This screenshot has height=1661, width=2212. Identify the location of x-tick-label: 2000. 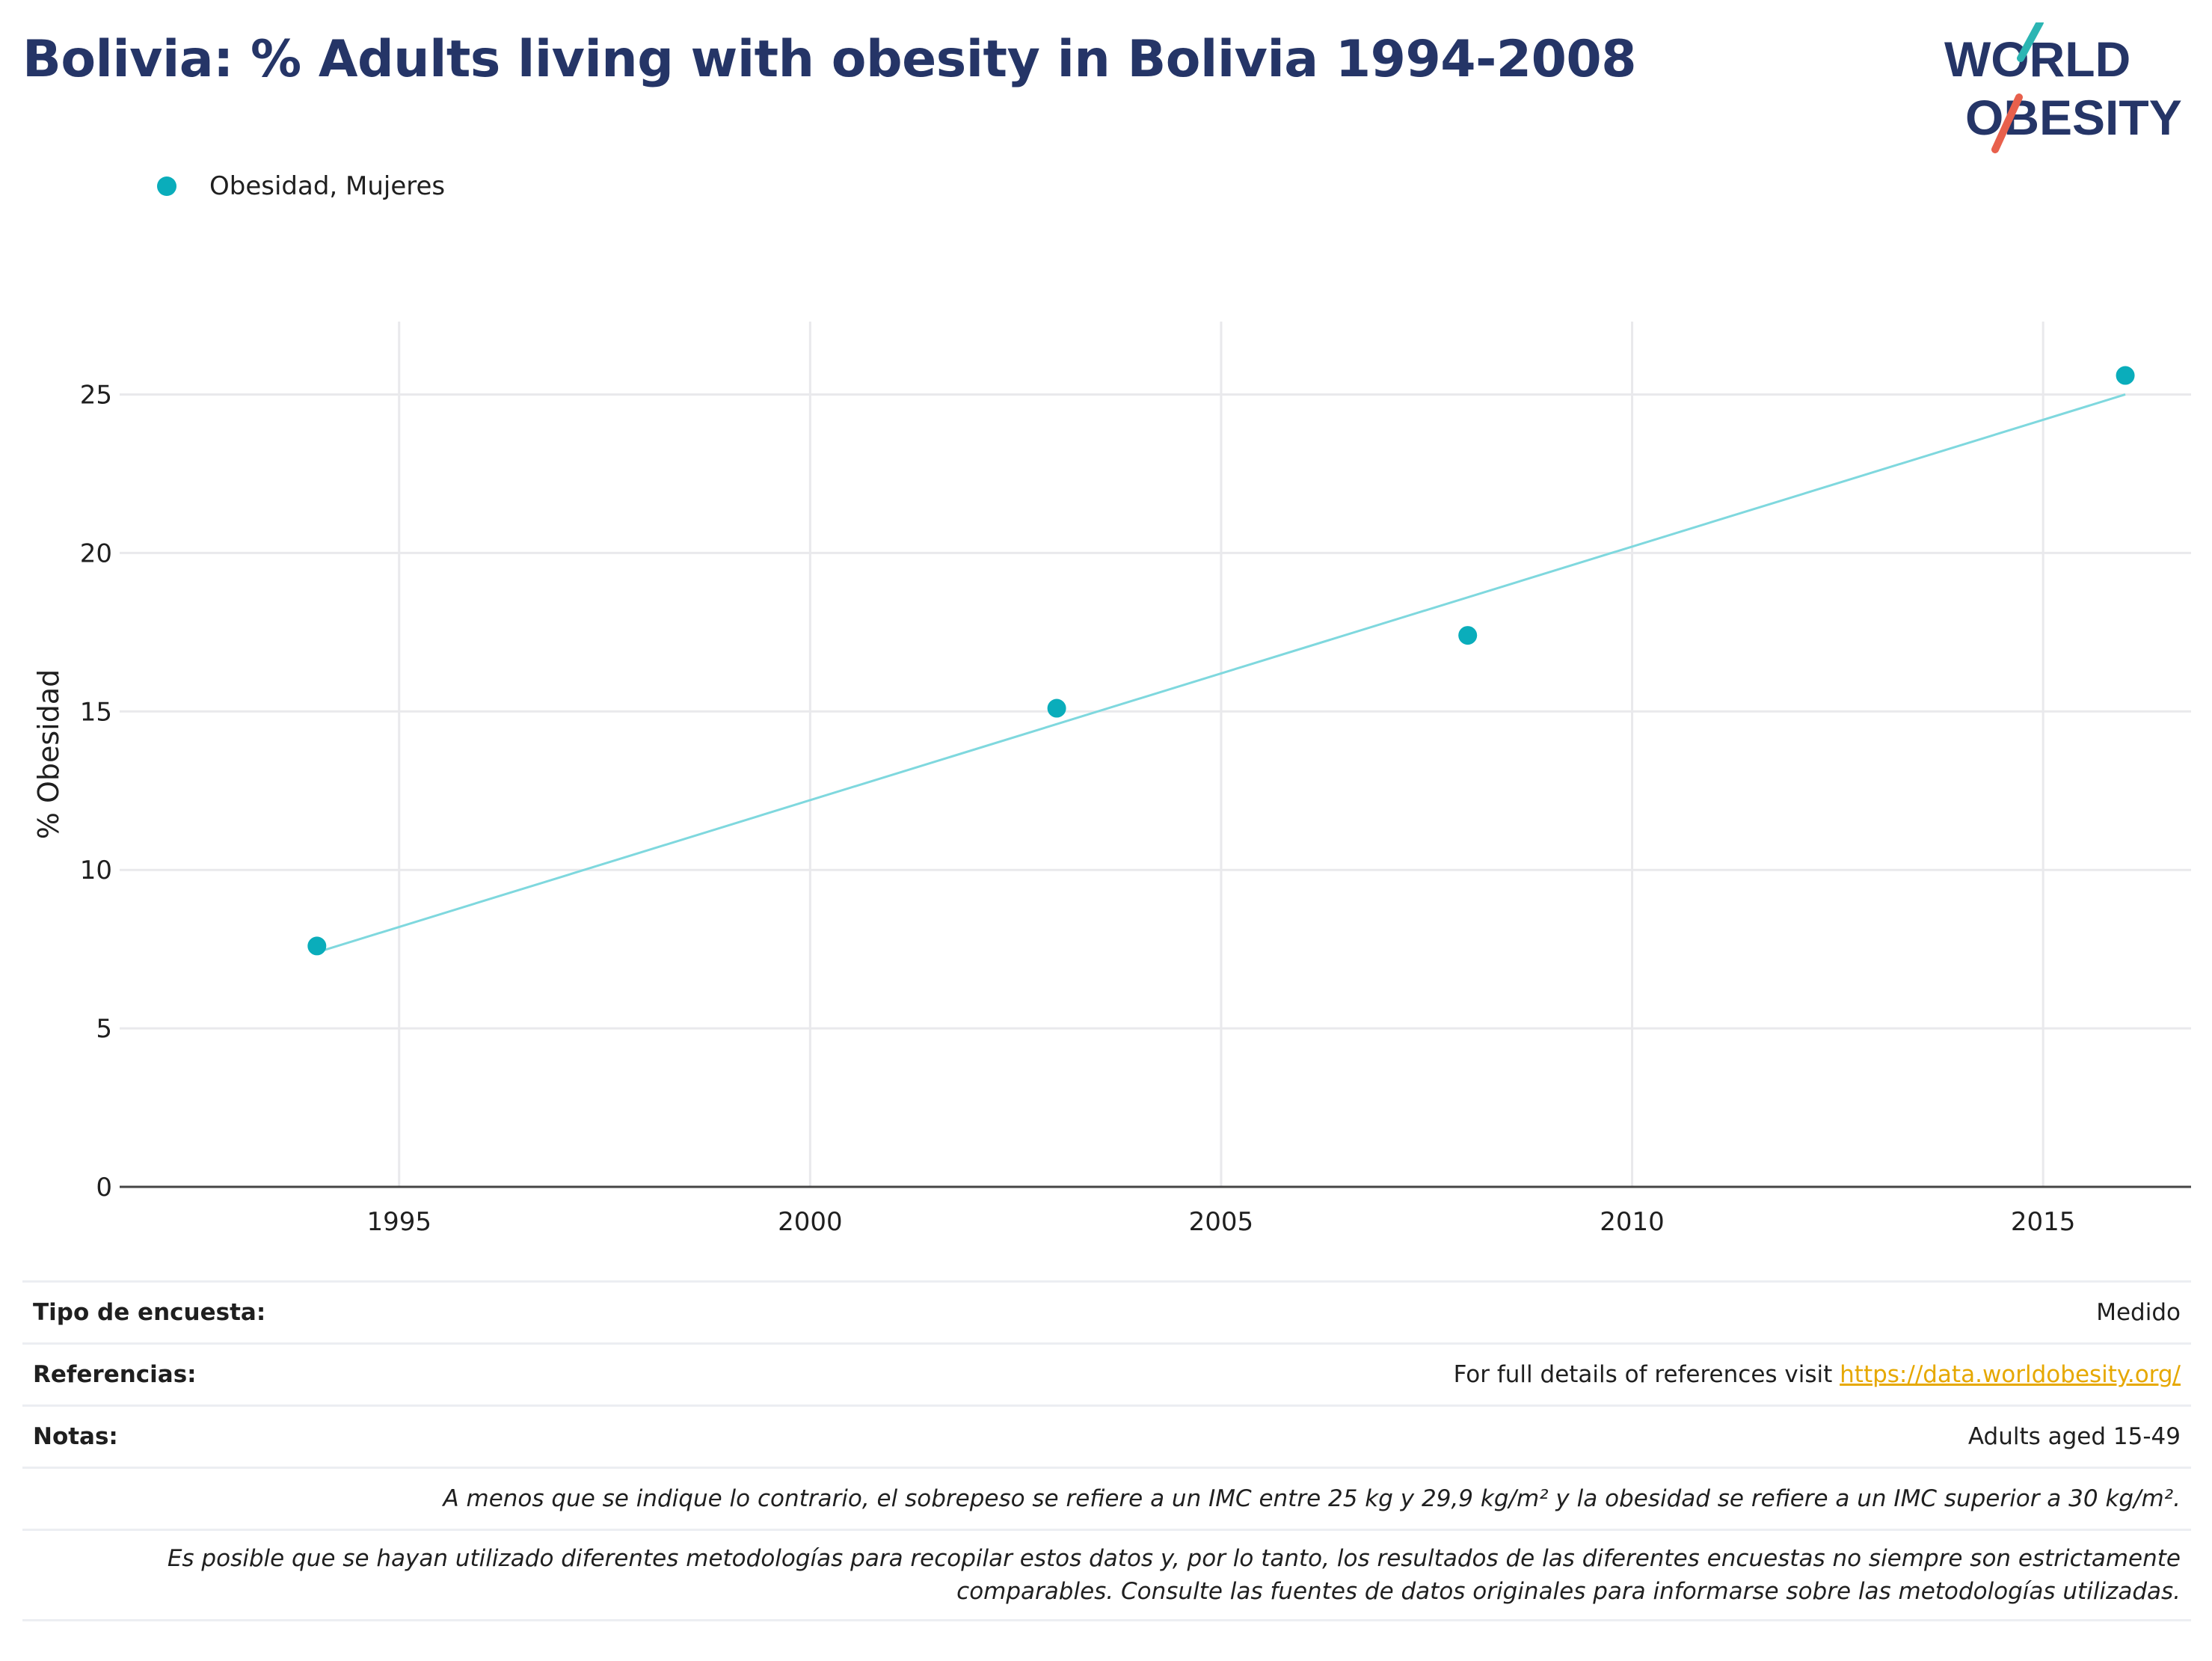
(810, 1222).